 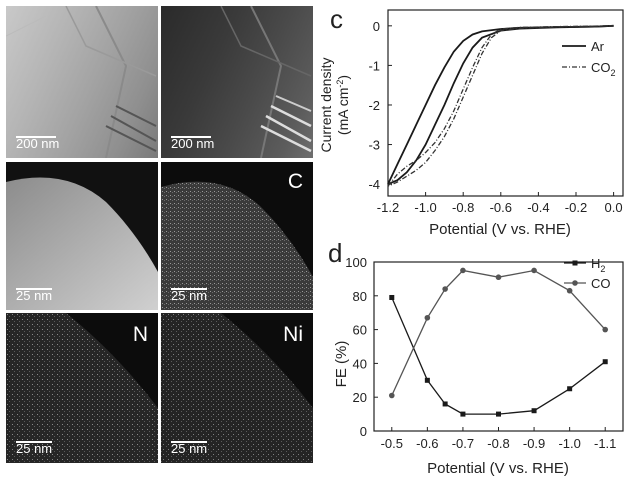 I want to click on y-tick-label: -1, so click(x=374, y=65).